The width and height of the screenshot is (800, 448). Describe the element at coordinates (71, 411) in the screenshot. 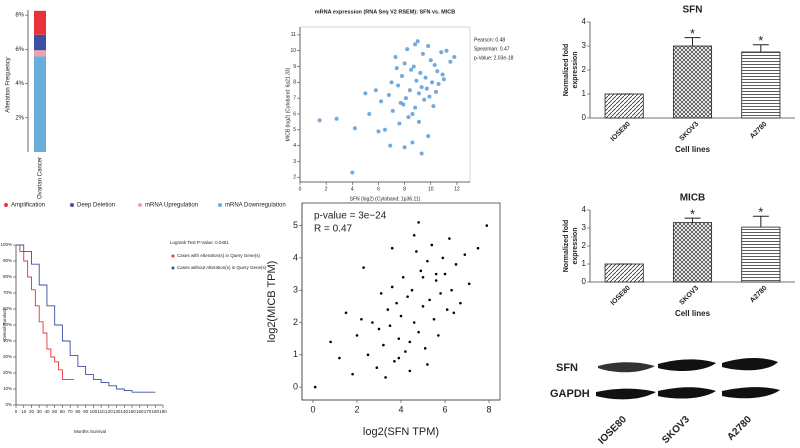

I see `x-tick-label: 70` at that location.